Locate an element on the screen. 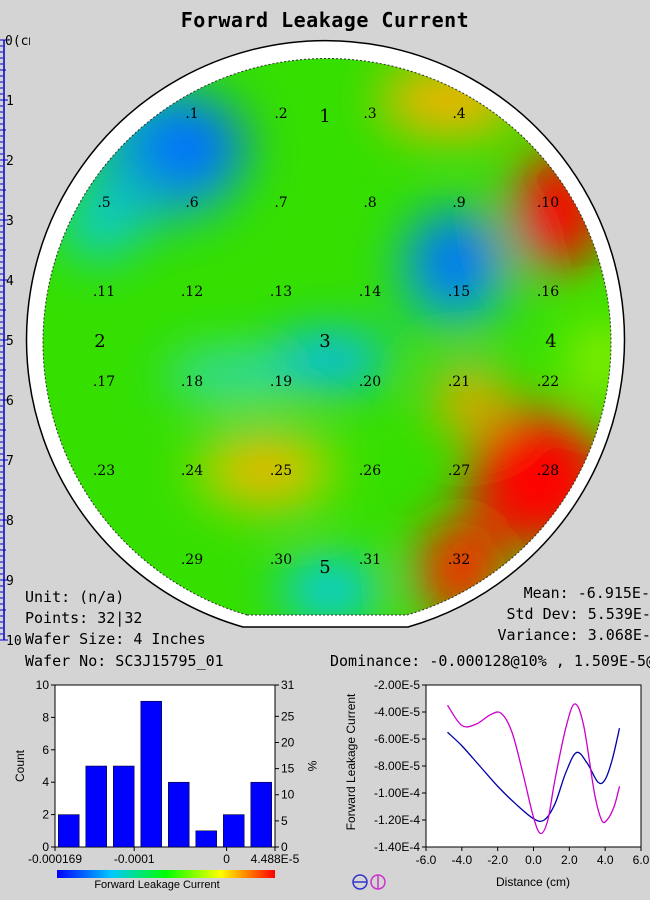 The height and width of the screenshot is (900, 650). histogram-y-tick-label: 4 is located at coordinates (45, 782).